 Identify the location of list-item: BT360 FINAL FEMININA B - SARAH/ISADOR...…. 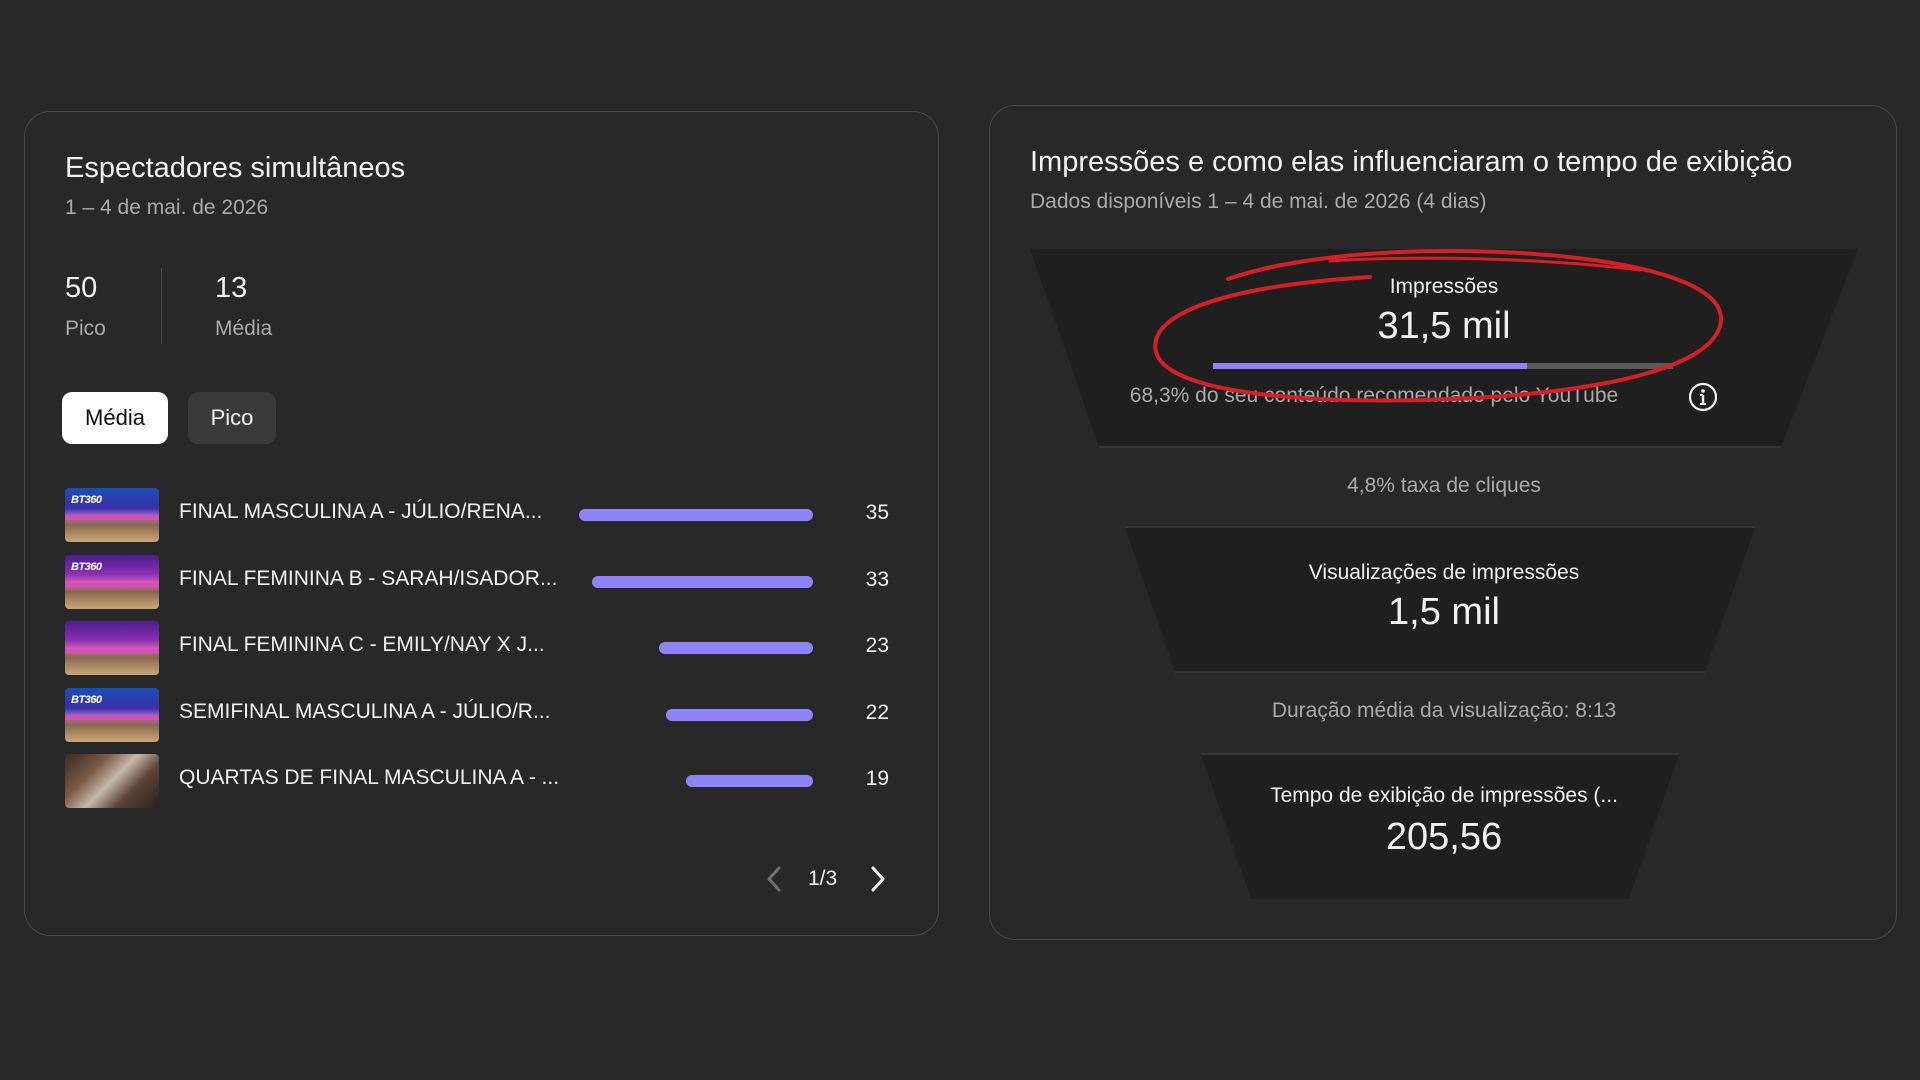
(487, 582).